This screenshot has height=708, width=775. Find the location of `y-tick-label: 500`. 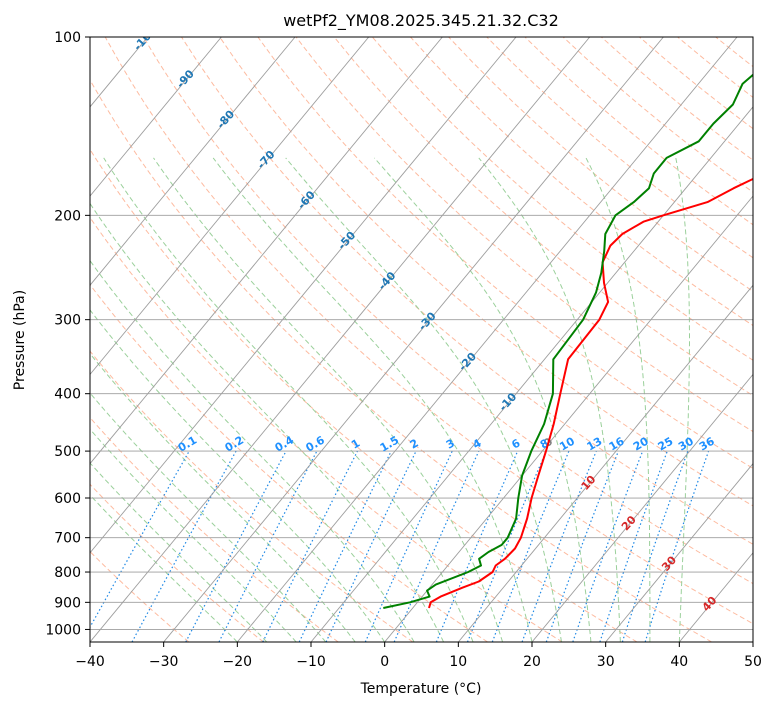

y-tick-label: 500 is located at coordinates (67, 452).